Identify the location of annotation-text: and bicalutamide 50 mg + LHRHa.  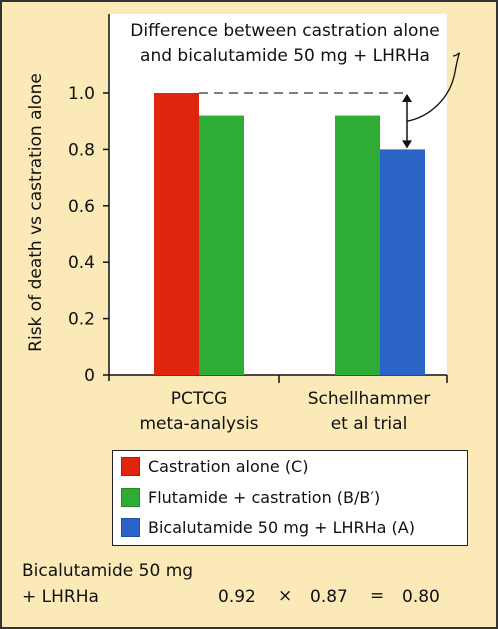
(285, 56).